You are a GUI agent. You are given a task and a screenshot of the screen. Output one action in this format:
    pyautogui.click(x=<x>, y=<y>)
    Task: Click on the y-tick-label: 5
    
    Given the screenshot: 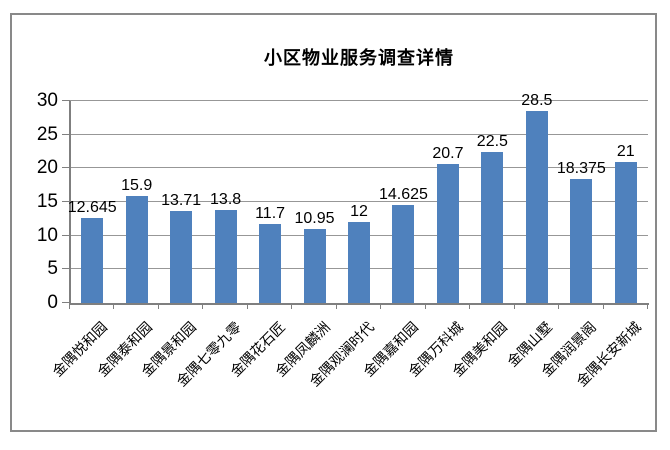 What is the action you would take?
    pyautogui.click(x=52, y=269)
    